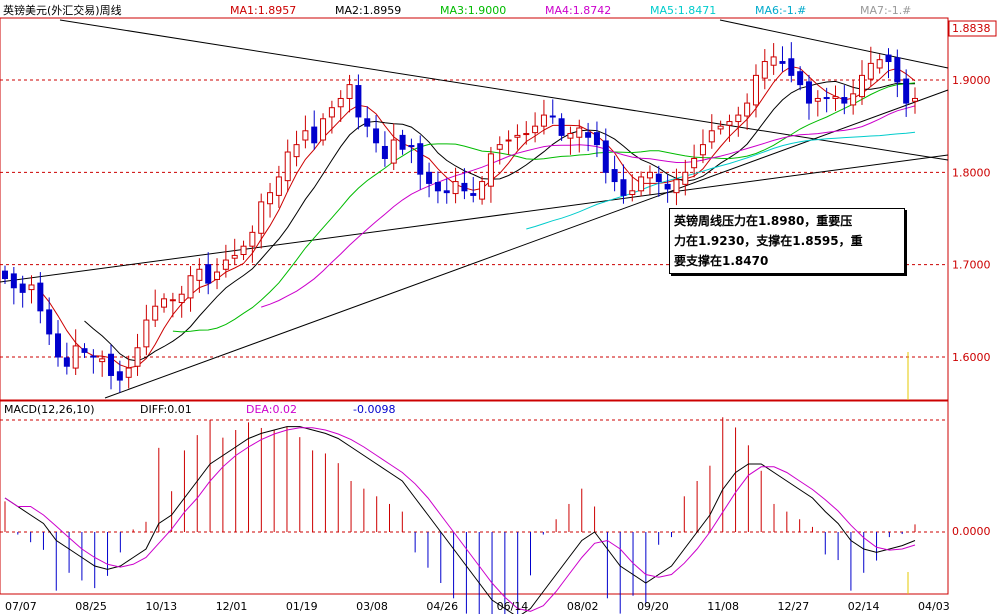 Image resolution: width=997 pixels, height=614 pixels. I want to click on ma-legend-item: MA1:1.8957, so click(263, 10).